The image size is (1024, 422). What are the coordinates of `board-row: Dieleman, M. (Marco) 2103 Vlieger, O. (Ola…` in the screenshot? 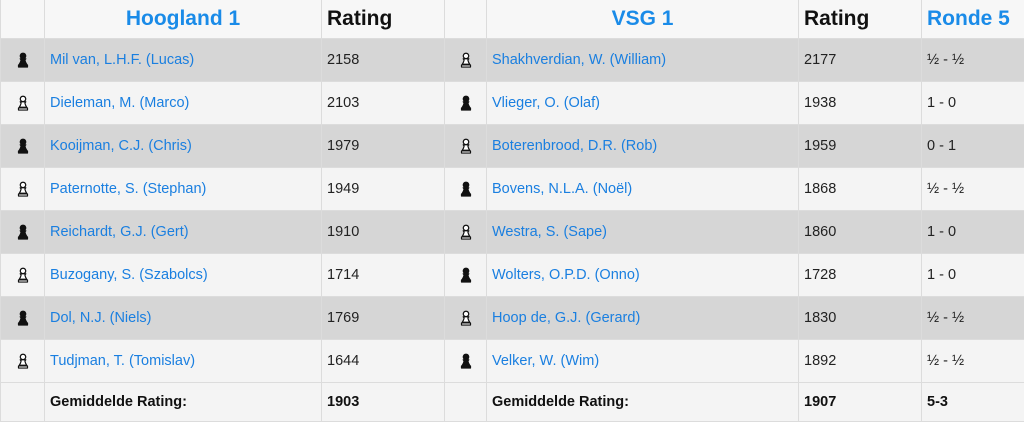 It's located at (512, 103).